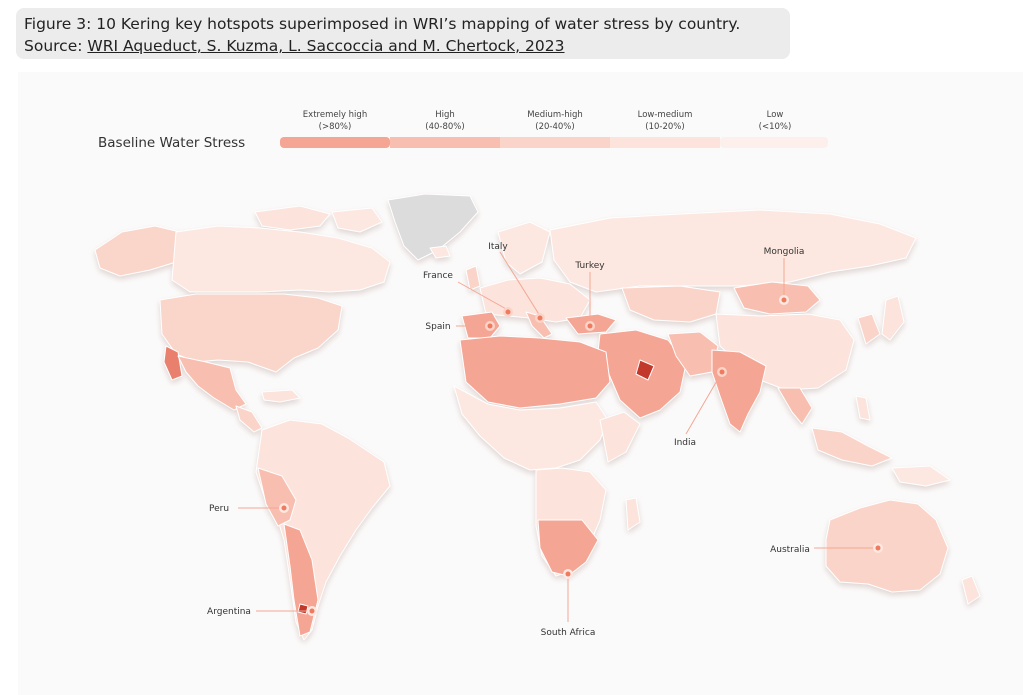  I want to click on region-indochina, so click(795, 406).